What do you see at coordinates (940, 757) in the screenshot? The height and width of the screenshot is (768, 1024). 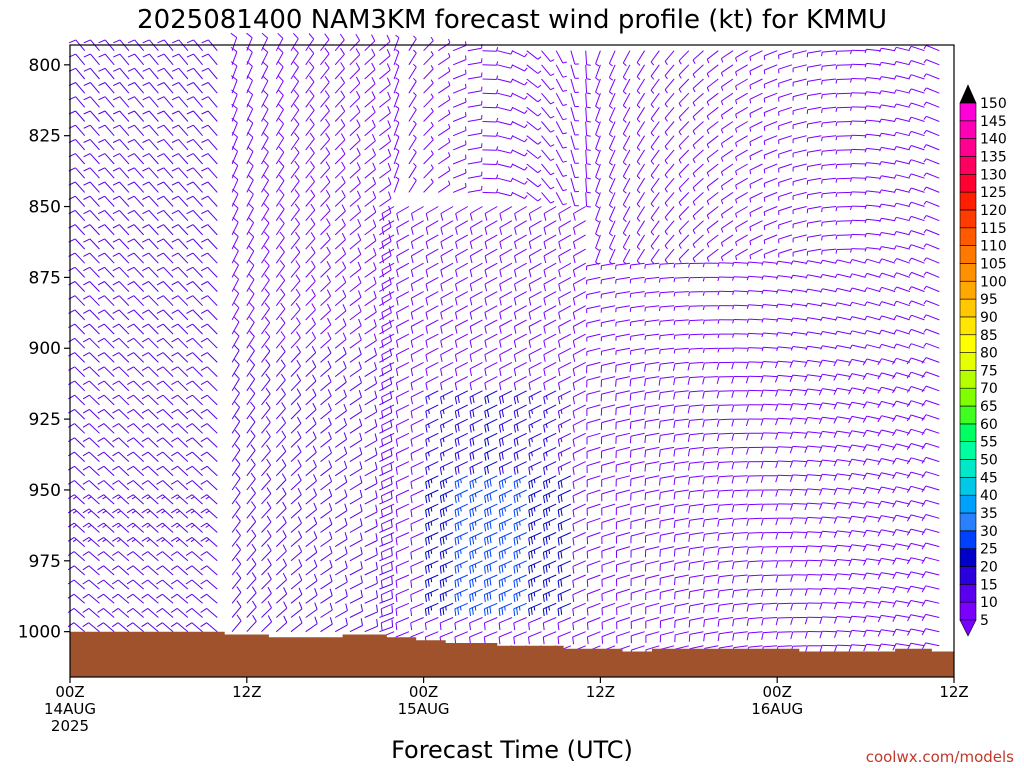 I see `credit-link: coolwx.com/models` at bounding box center [940, 757].